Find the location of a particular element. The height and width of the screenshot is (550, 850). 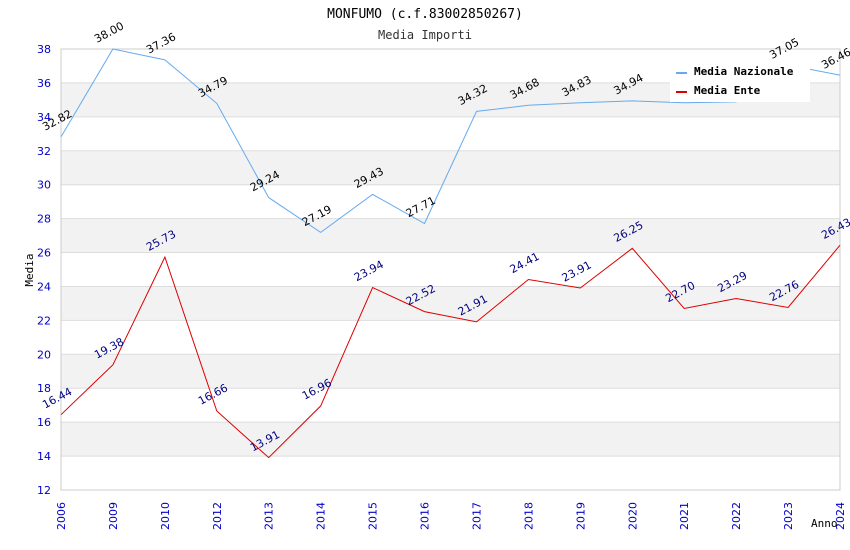

y-tick-label: 28 is located at coordinates (44, 219).